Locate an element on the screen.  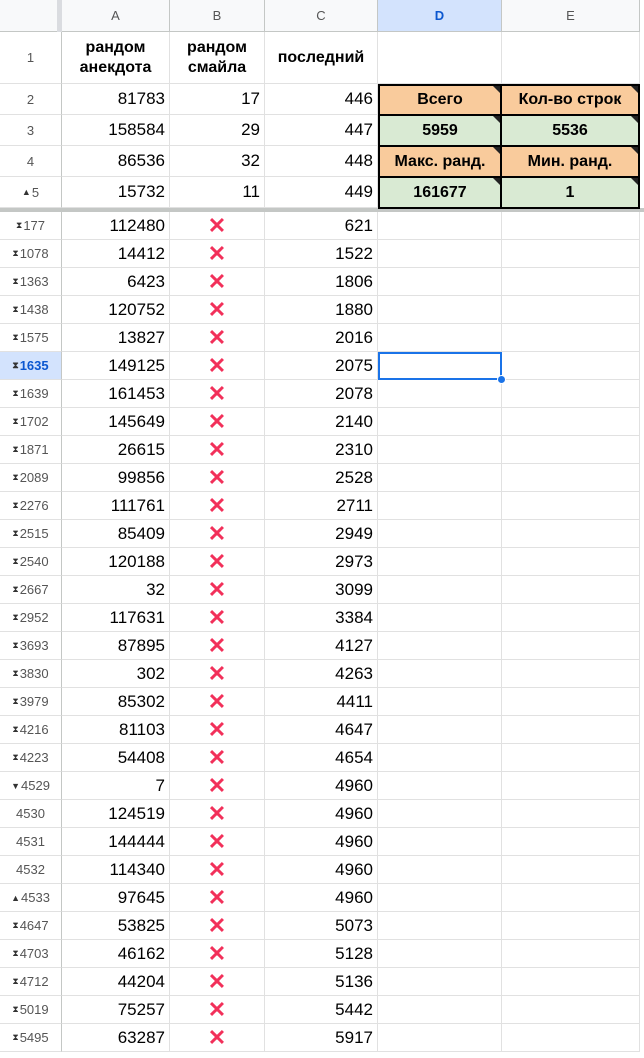
cell-a: 99856 is located at coordinates (116, 478).